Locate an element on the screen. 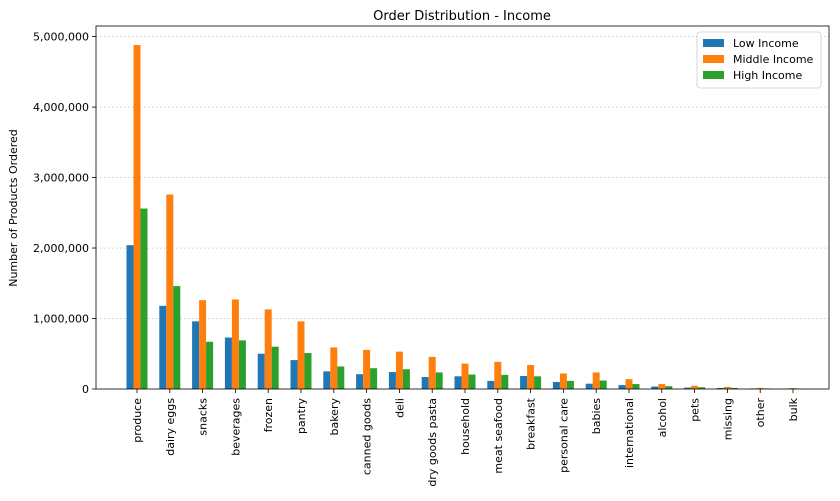  x-tick-label: beverages is located at coordinates (235, 427).